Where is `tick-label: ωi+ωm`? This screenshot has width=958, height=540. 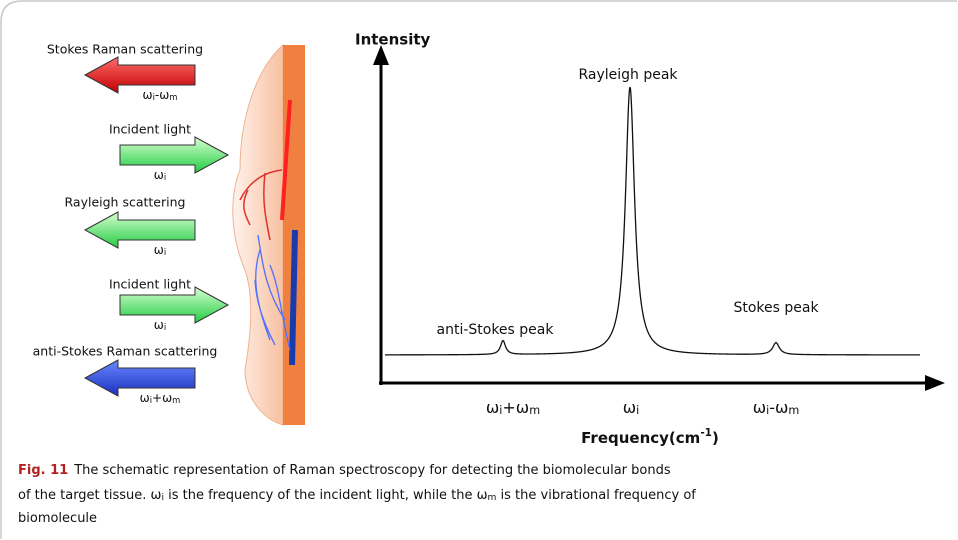
tick-label: ωi+ωm is located at coordinates (513, 407).